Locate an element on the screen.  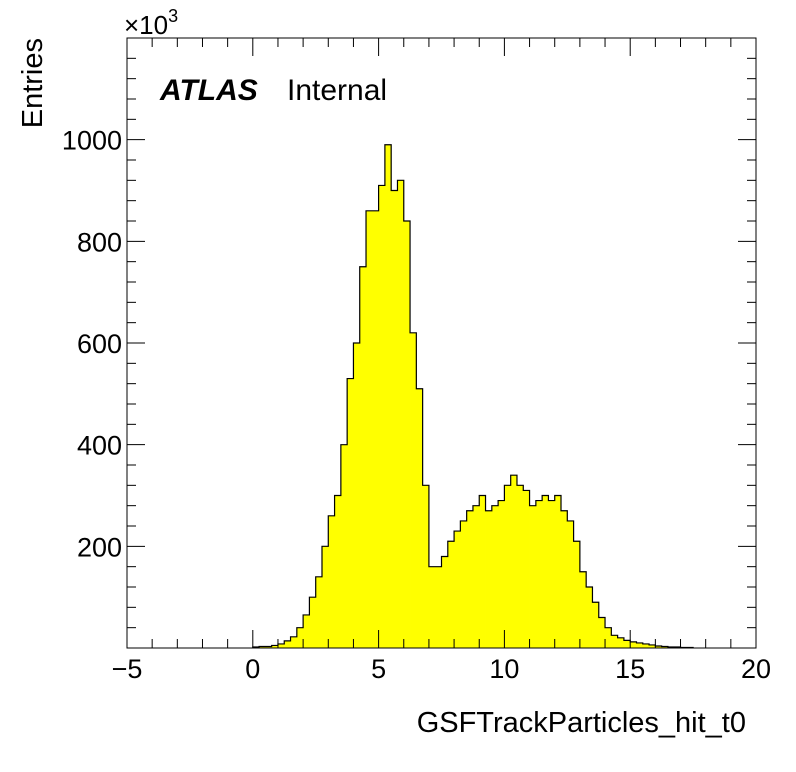
y-exponent-label: ×10³ is located at coordinates (151, 23).